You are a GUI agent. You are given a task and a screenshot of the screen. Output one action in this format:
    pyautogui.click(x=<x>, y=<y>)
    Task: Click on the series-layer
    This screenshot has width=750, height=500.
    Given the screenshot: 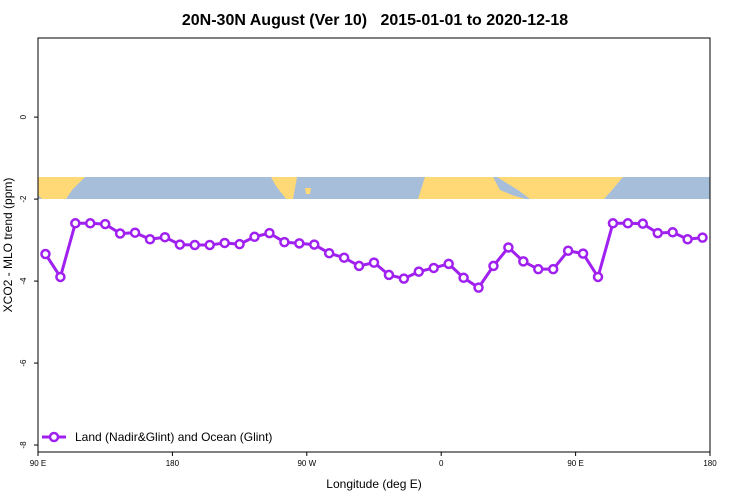 What is the action you would take?
    pyautogui.click(x=374, y=255)
    